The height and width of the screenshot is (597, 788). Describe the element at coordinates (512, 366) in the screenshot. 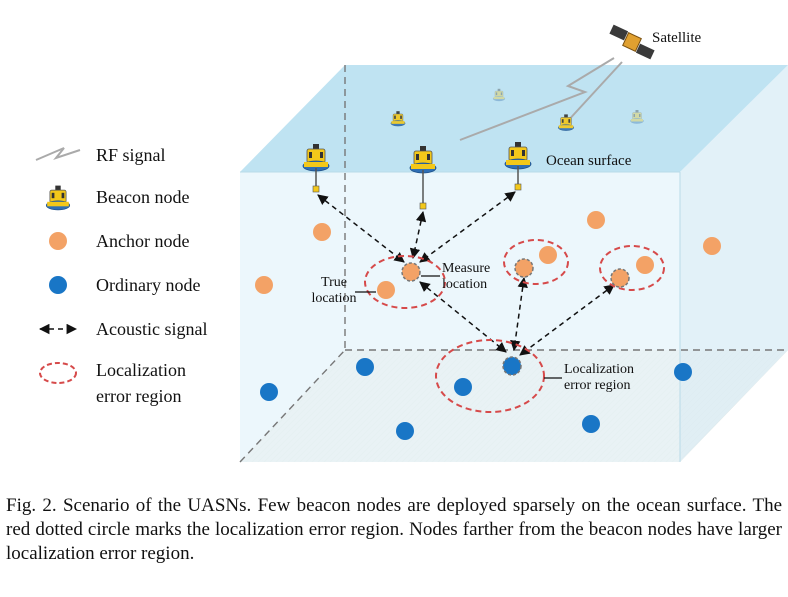

I see `measured-ordinary-location` at that location.